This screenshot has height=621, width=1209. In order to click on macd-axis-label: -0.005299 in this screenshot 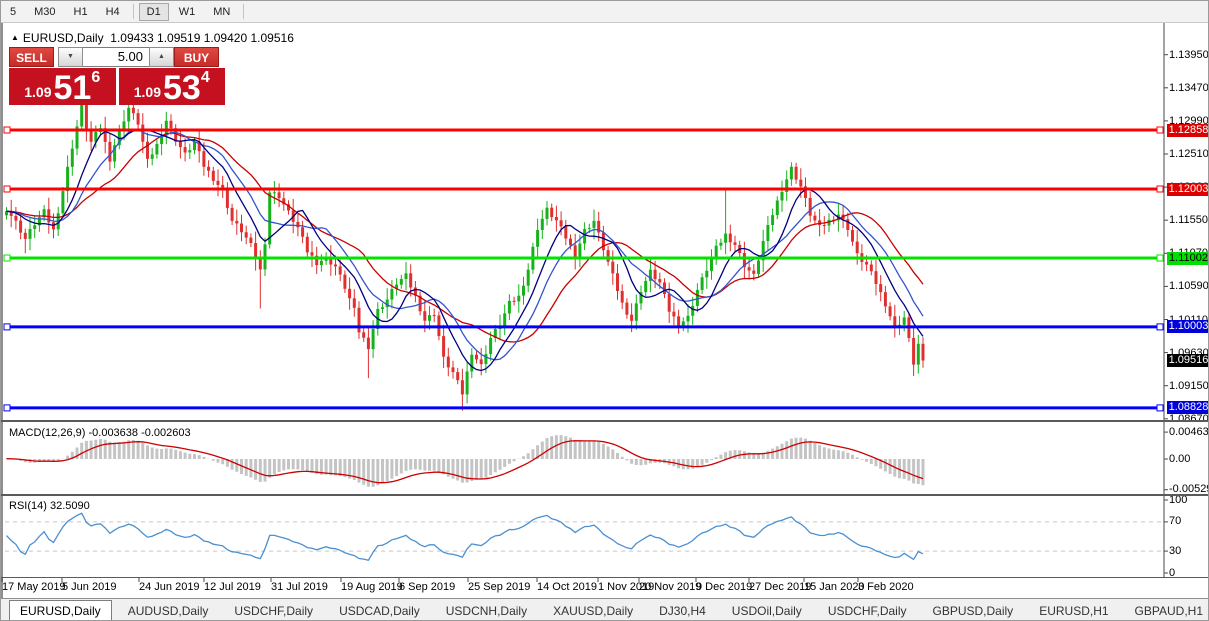, I will do `click(1188, 489)`.